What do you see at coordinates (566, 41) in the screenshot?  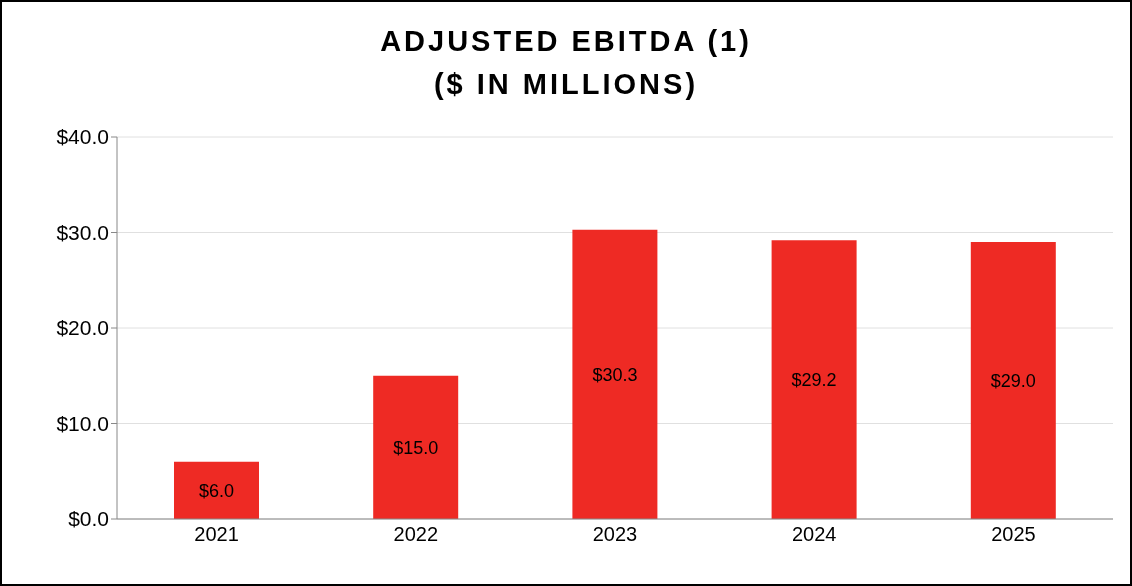 I see `chart-title: ADJUSTED EBITDA (1)` at bounding box center [566, 41].